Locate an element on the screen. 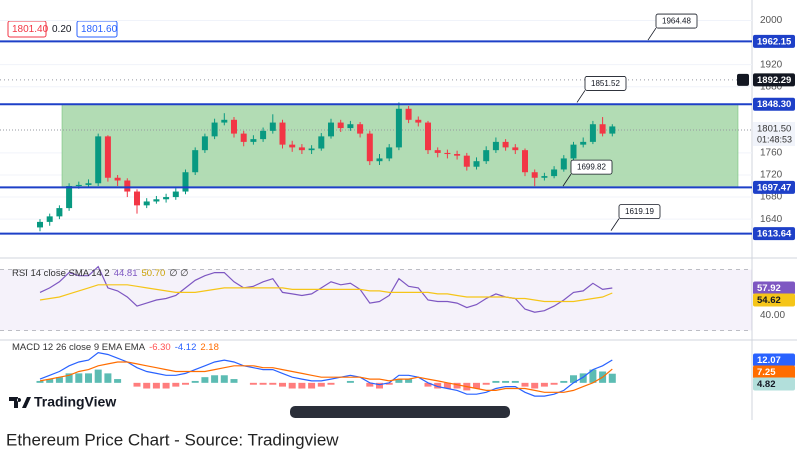  y-tick-label: 1640 is located at coordinates (771, 219).